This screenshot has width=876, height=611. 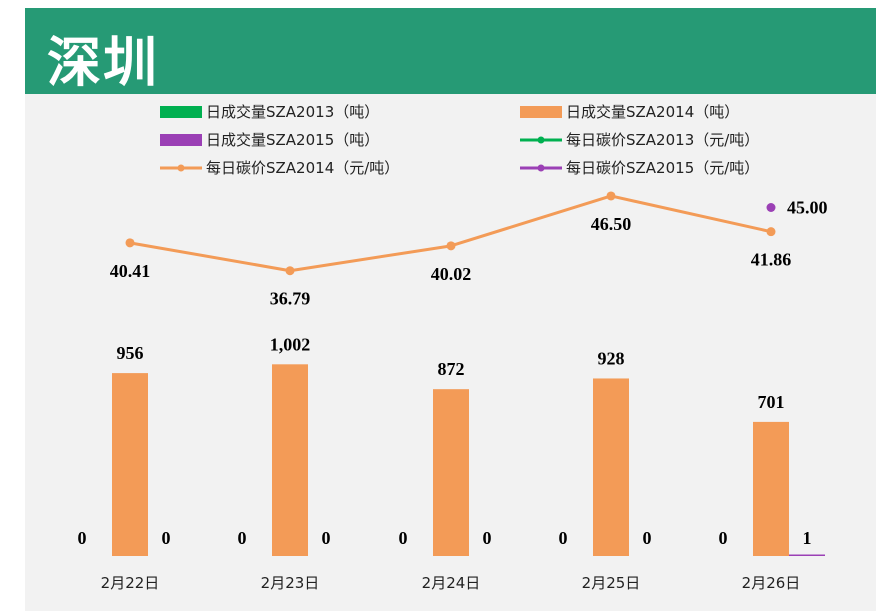 I want to click on bar-label-s2-c5: 701, so click(x=771, y=402).